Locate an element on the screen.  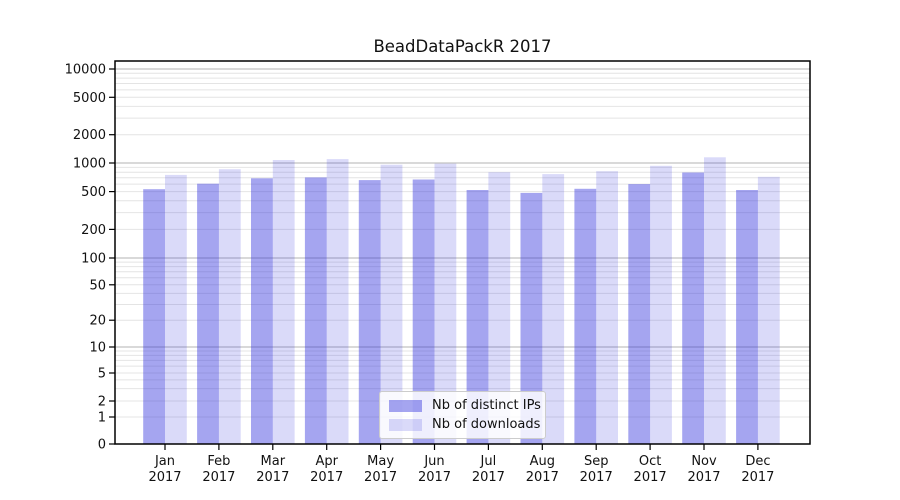
y-tick-label: 500 is located at coordinates (93, 192).